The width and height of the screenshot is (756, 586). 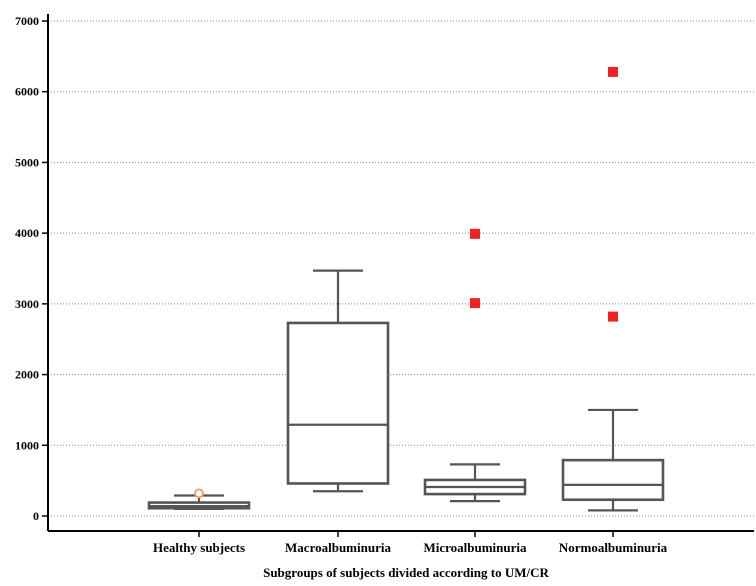 What do you see at coordinates (27, 233) in the screenshot?
I see `y-tick-label: 4000` at bounding box center [27, 233].